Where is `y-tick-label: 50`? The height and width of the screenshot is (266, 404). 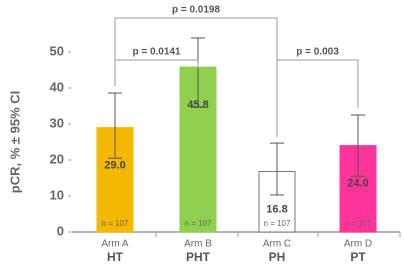
y-tick-label: 50 is located at coordinates (57, 50).